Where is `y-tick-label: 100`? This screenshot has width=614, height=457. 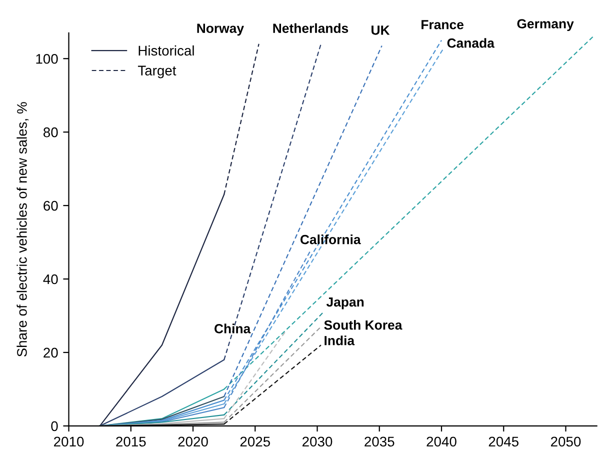
y-tick-label: 100 is located at coordinates (47, 59).